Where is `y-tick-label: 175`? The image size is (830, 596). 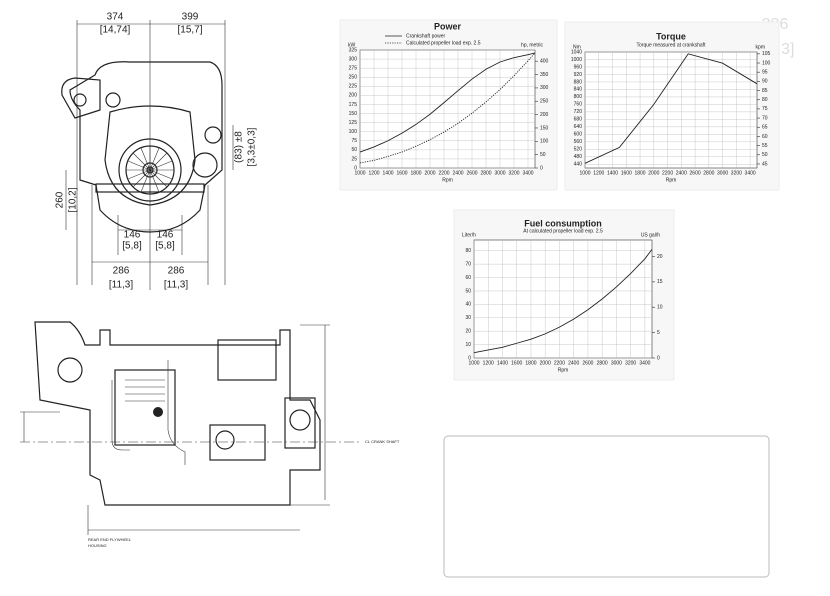
y-tick-label: 175 is located at coordinates (353, 105).